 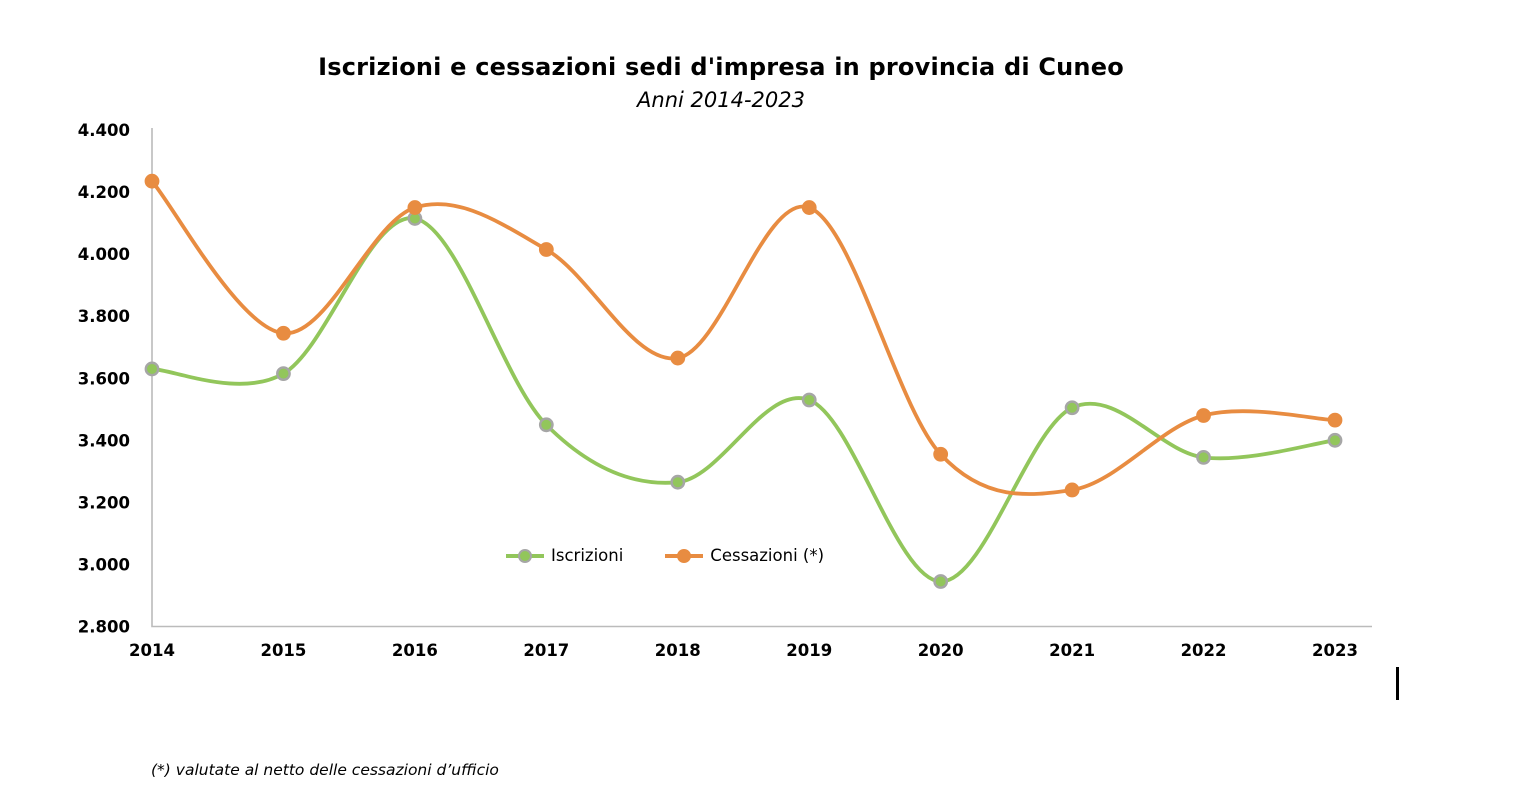 What do you see at coordinates (104, 440) in the screenshot?
I see `y-axis-tick-label: 3.400` at bounding box center [104, 440].